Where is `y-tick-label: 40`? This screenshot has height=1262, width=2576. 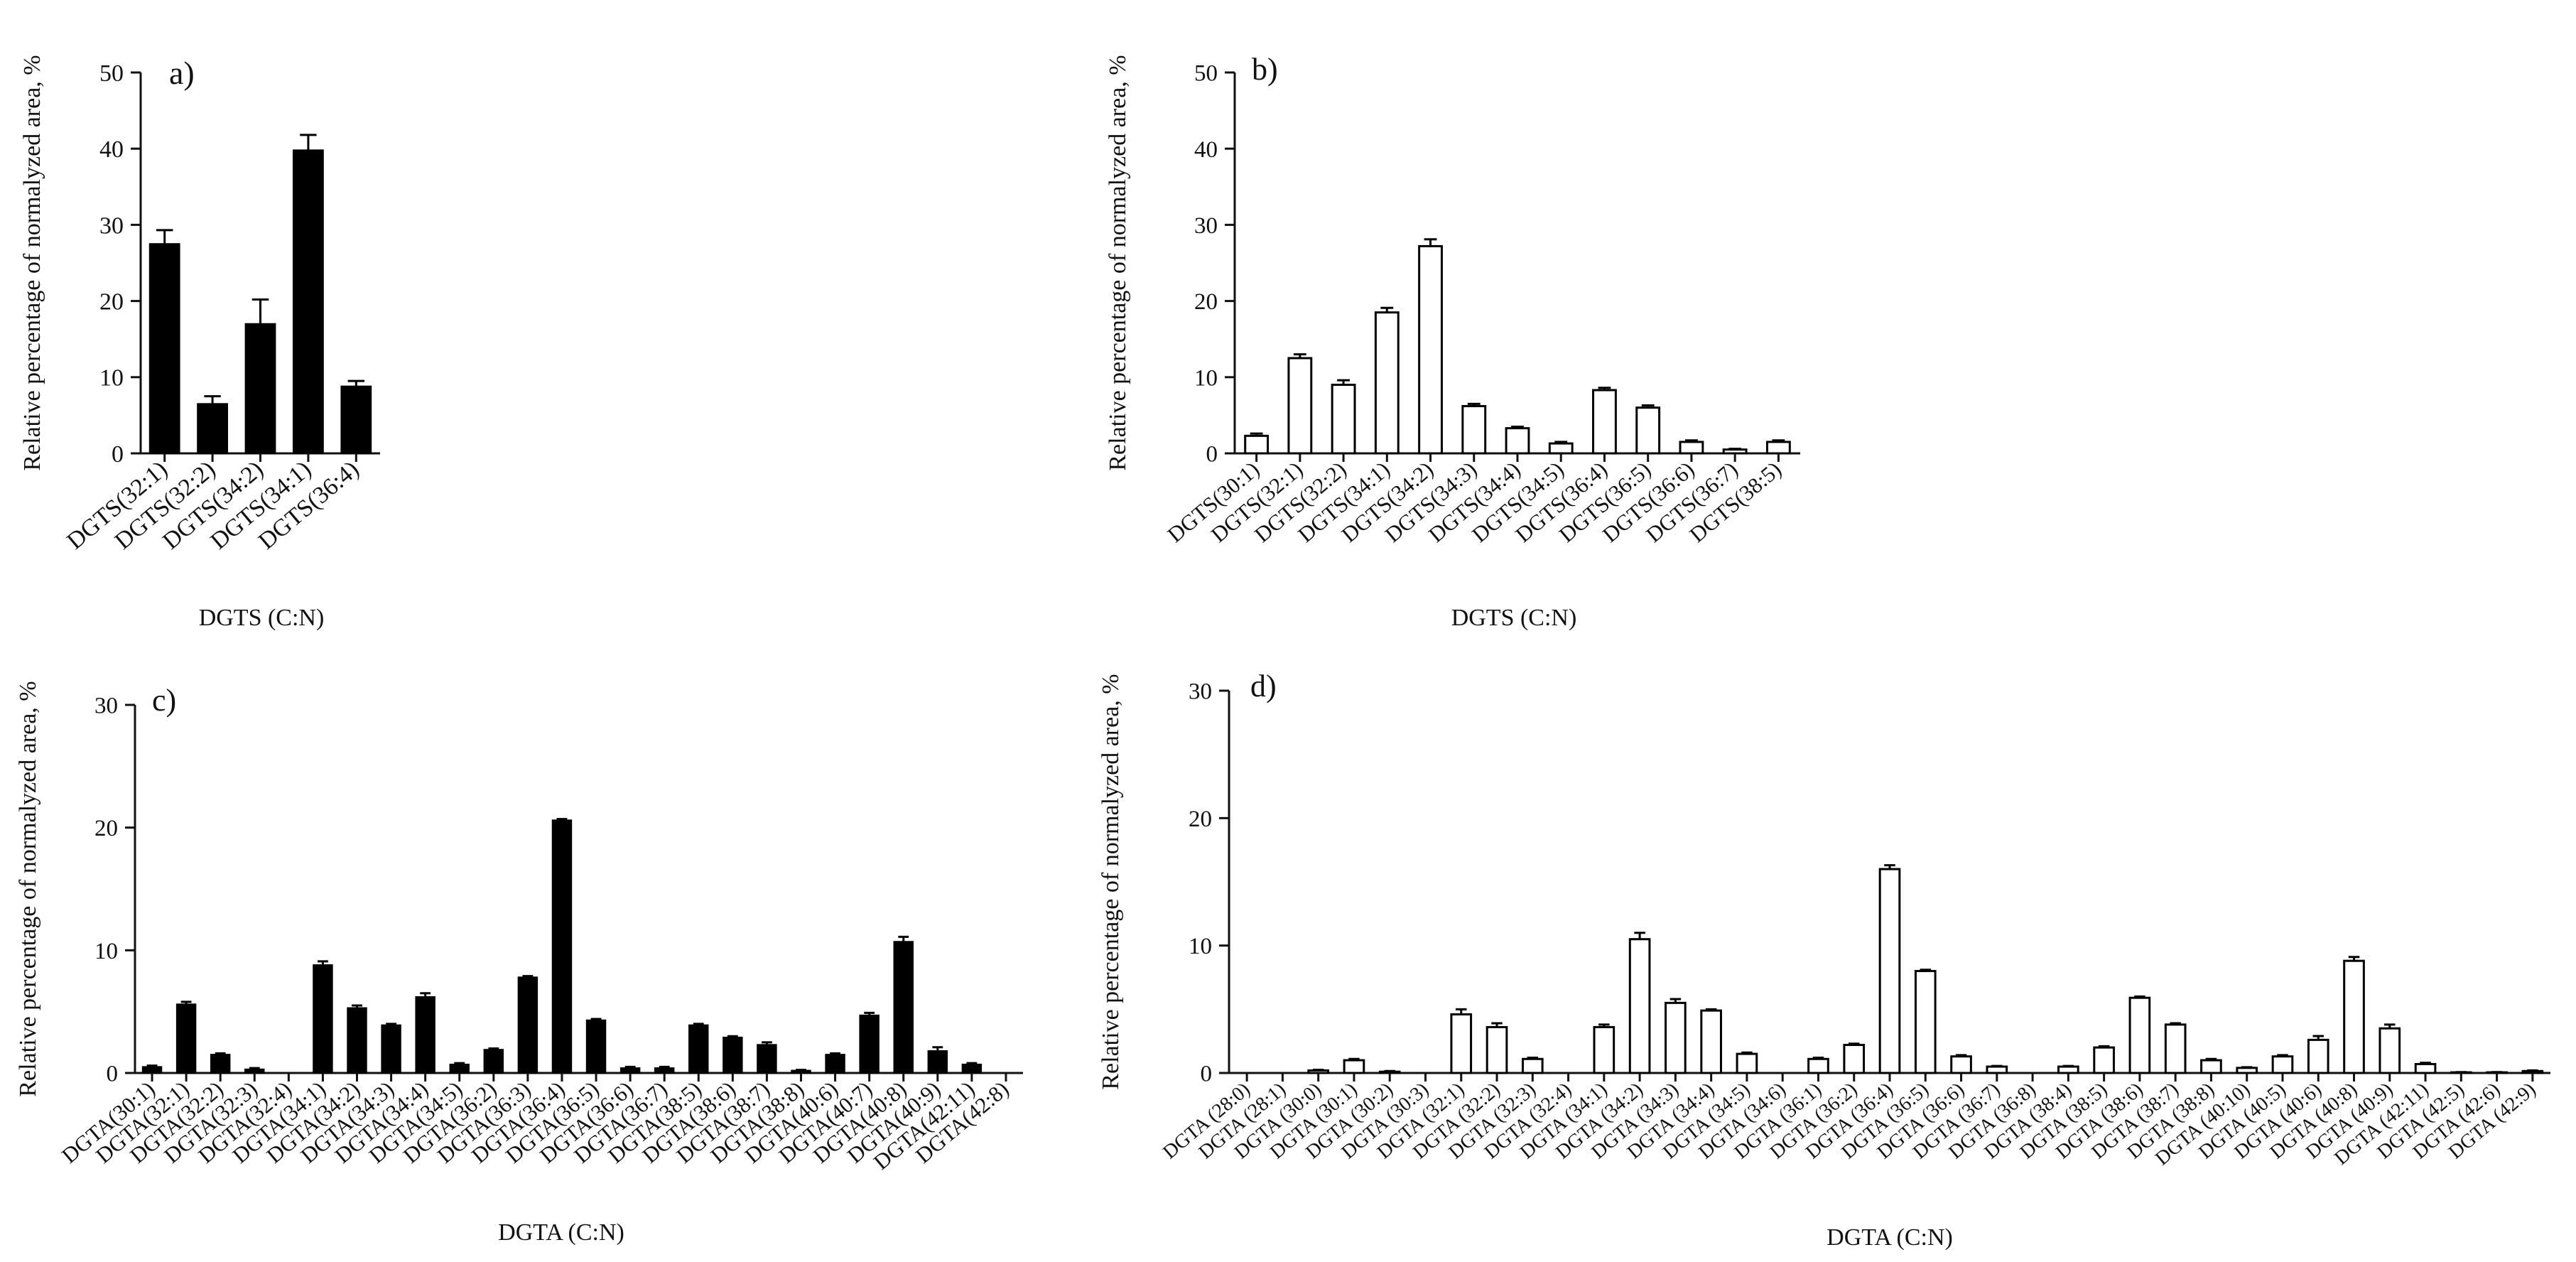
y-tick-label: 40 is located at coordinates (1206, 150).